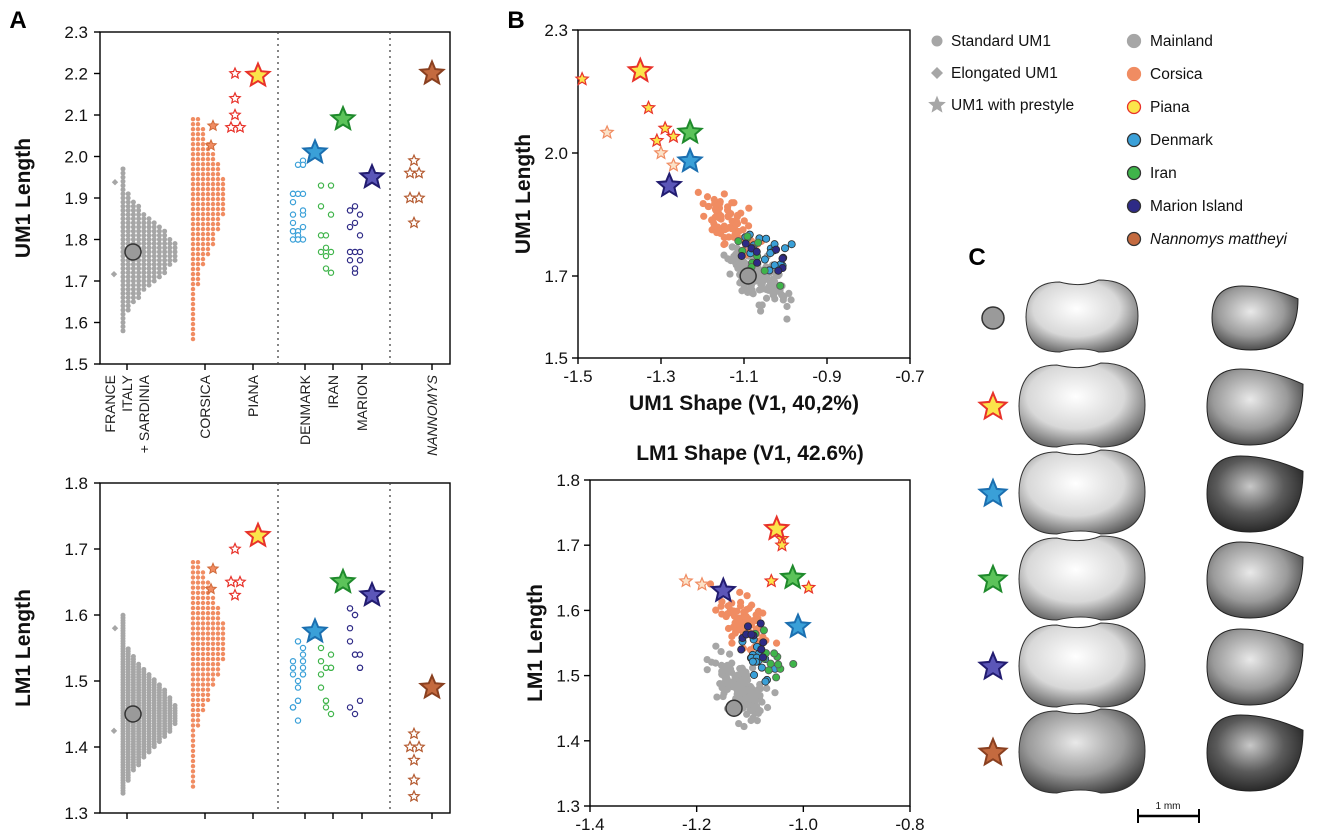  I want to click on data-point-diamond, so click(114, 731).